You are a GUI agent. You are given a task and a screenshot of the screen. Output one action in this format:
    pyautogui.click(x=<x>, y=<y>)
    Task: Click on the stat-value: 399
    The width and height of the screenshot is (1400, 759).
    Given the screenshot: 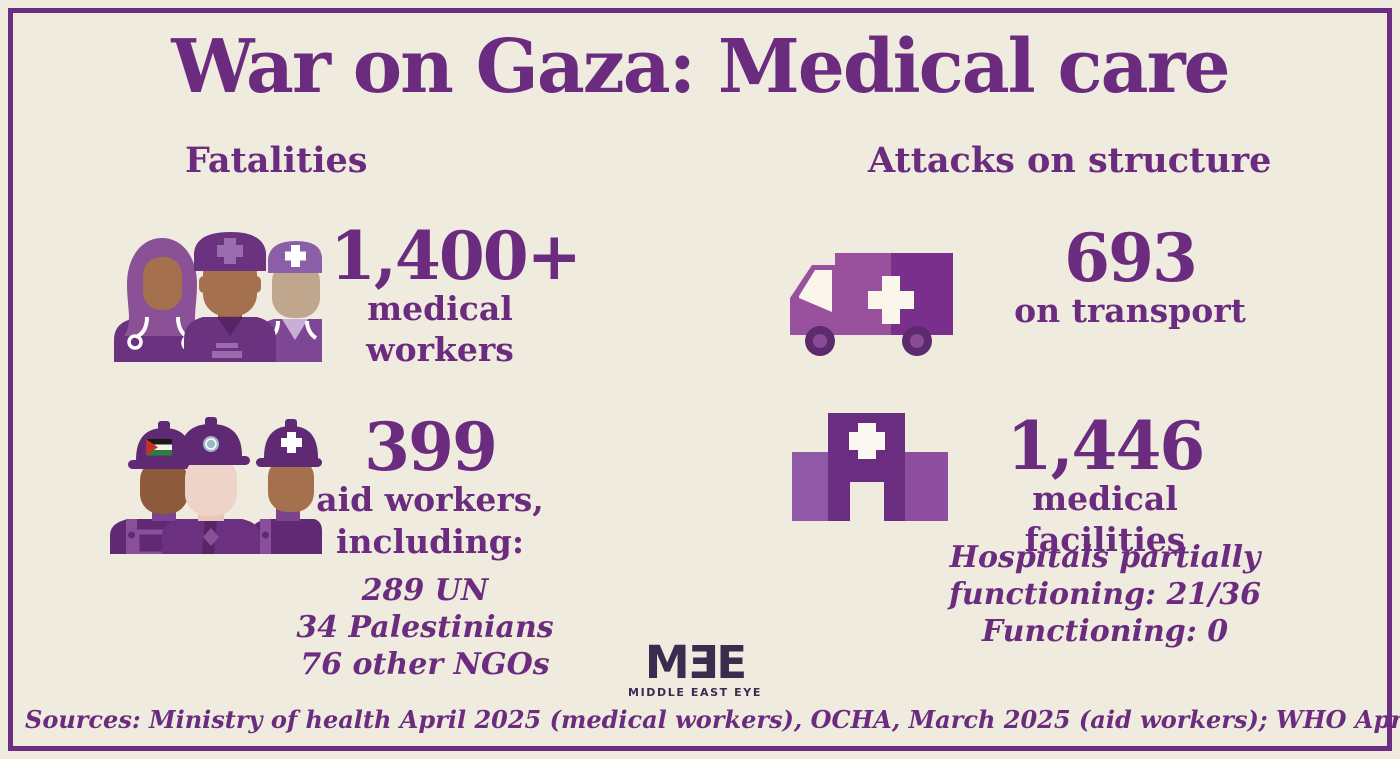 What is the action you would take?
    pyautogui.click(x=431, y=447)
    